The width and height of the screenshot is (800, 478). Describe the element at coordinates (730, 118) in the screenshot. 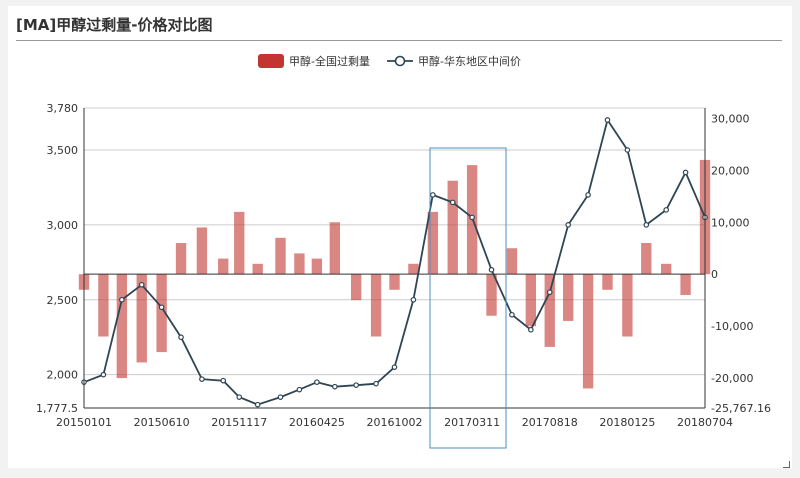

I see `right-tick-0: 30,000` at that location.